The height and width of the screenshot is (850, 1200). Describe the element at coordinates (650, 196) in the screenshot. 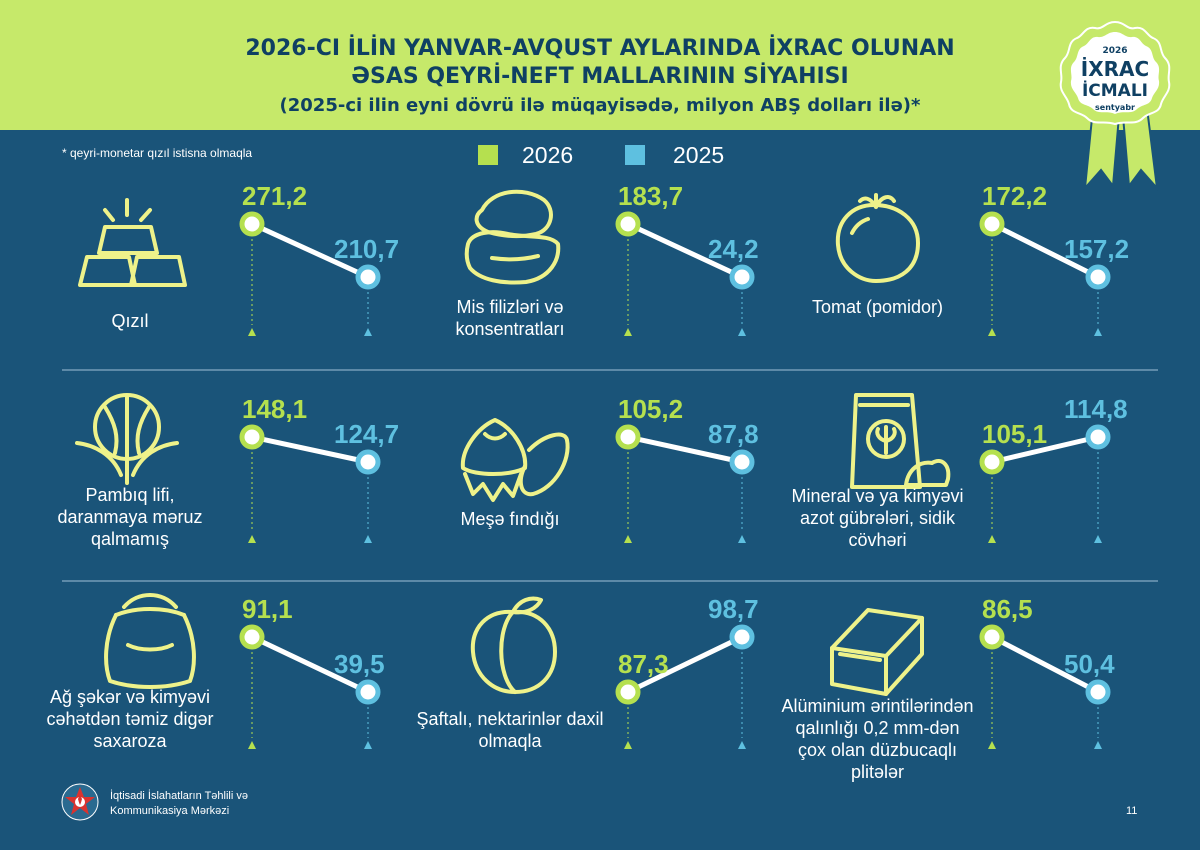

I see `value-label-2026: 183,7` at that location.